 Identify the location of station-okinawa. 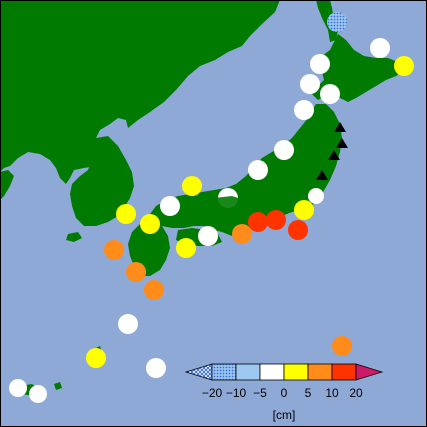
(96, 358).